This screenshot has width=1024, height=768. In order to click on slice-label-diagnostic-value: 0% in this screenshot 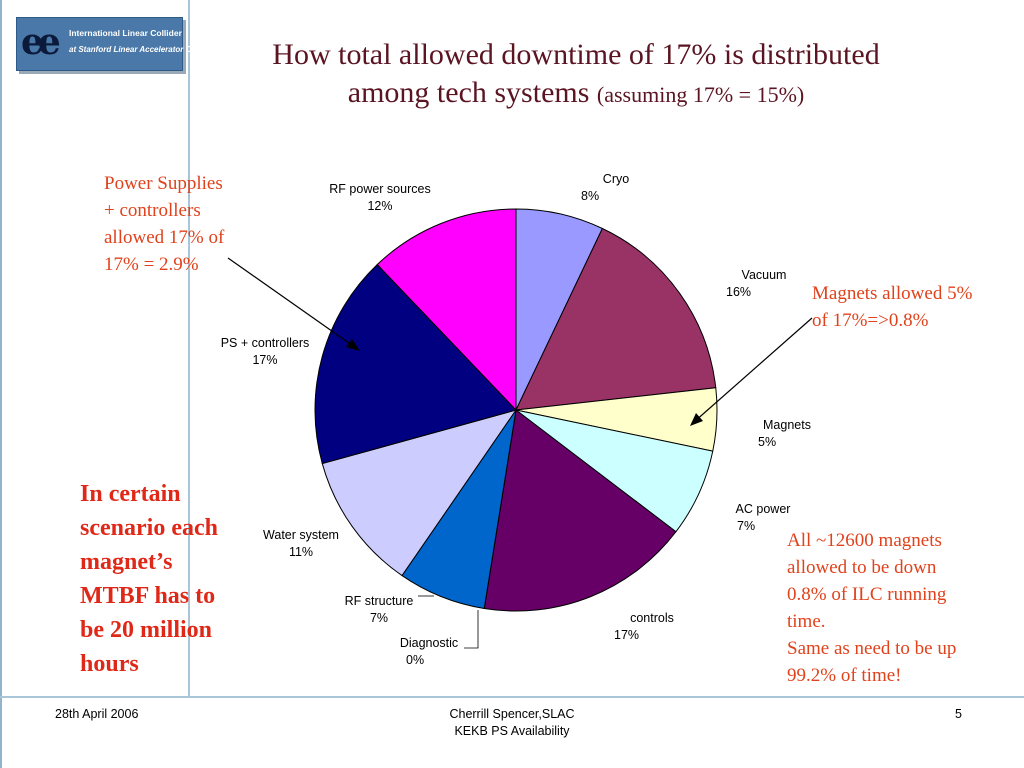, I will do `click(415, 660)`.